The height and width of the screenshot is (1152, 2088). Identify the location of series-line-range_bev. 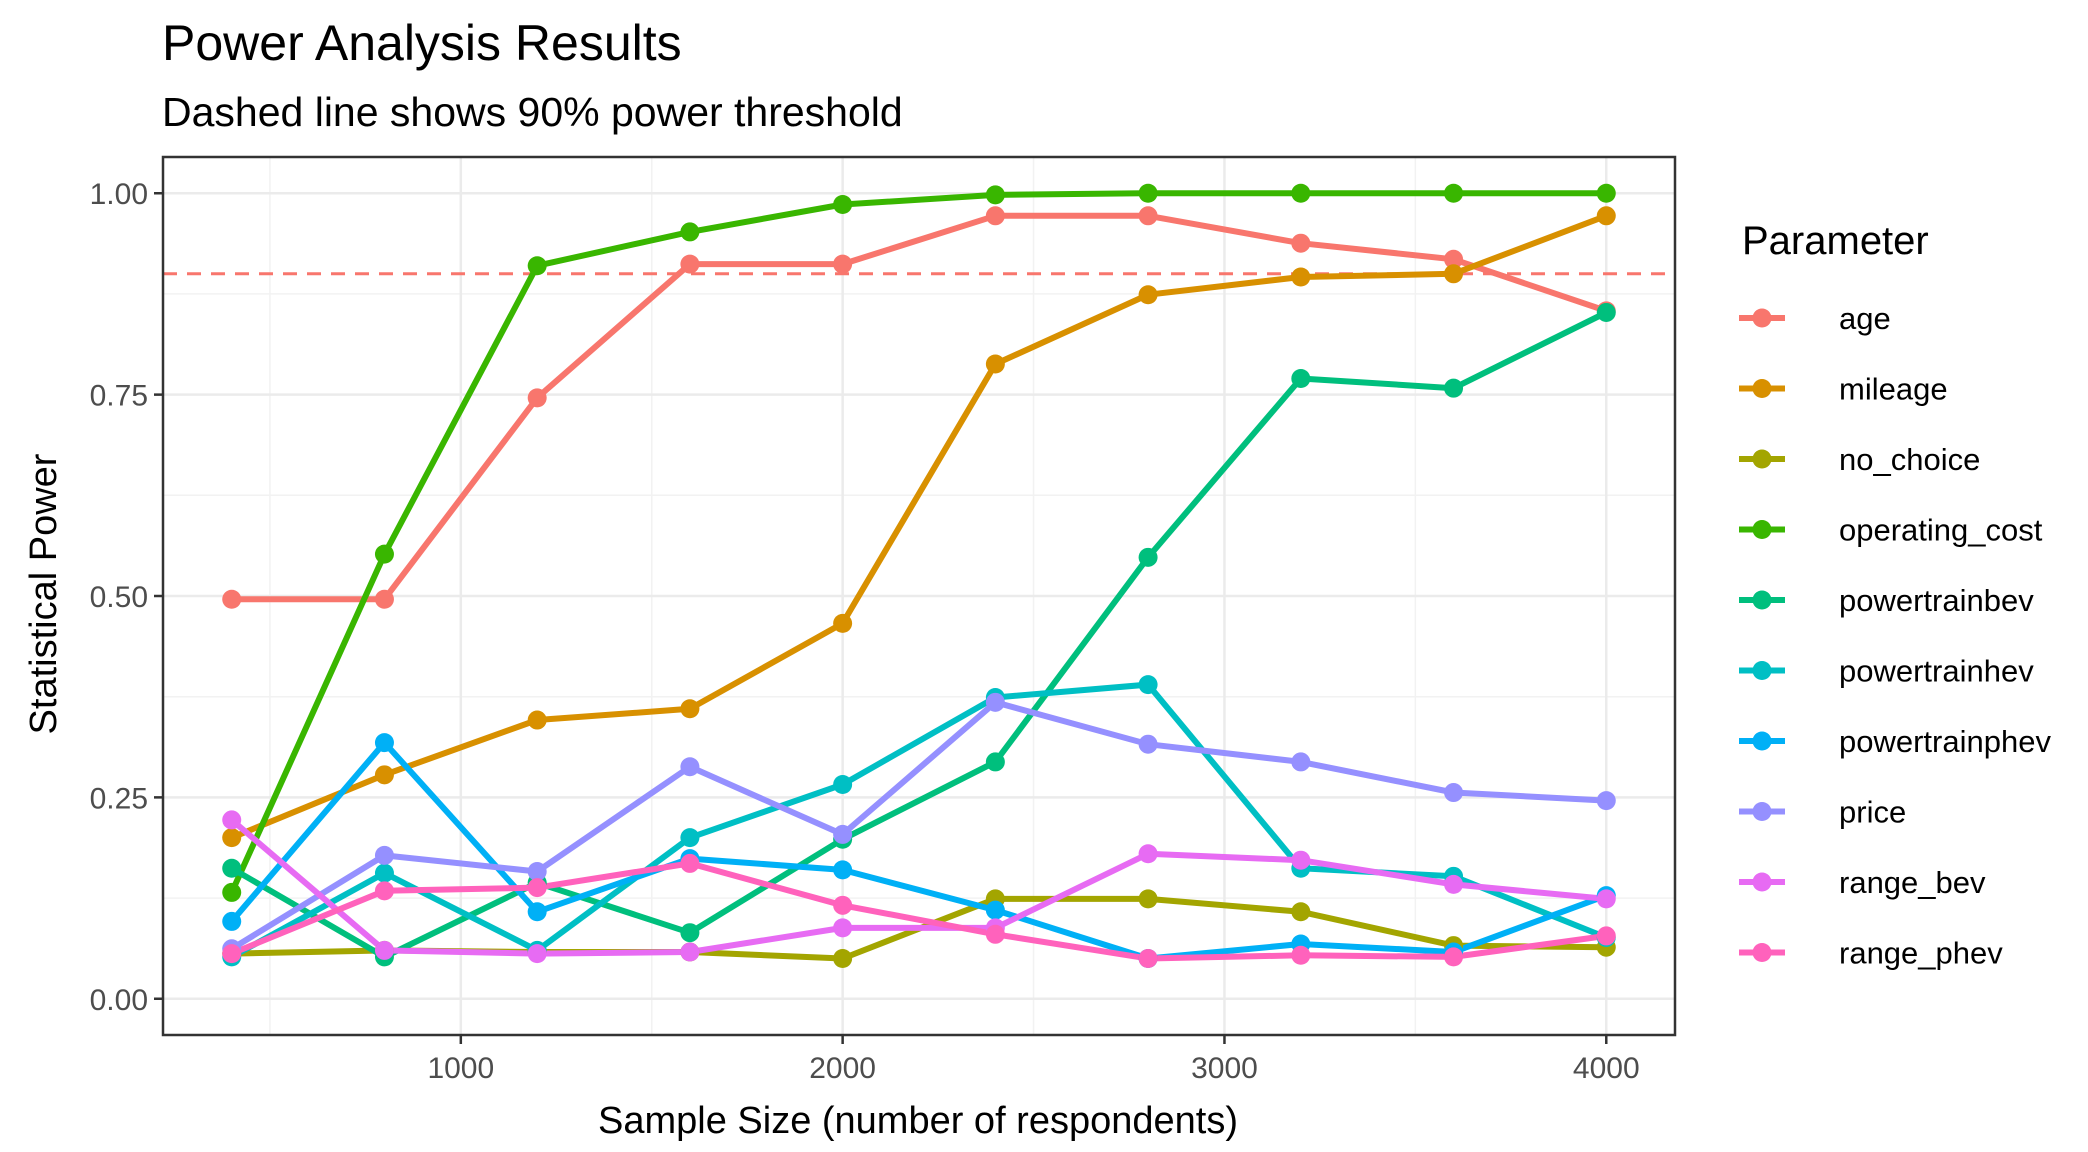
(919, 886).